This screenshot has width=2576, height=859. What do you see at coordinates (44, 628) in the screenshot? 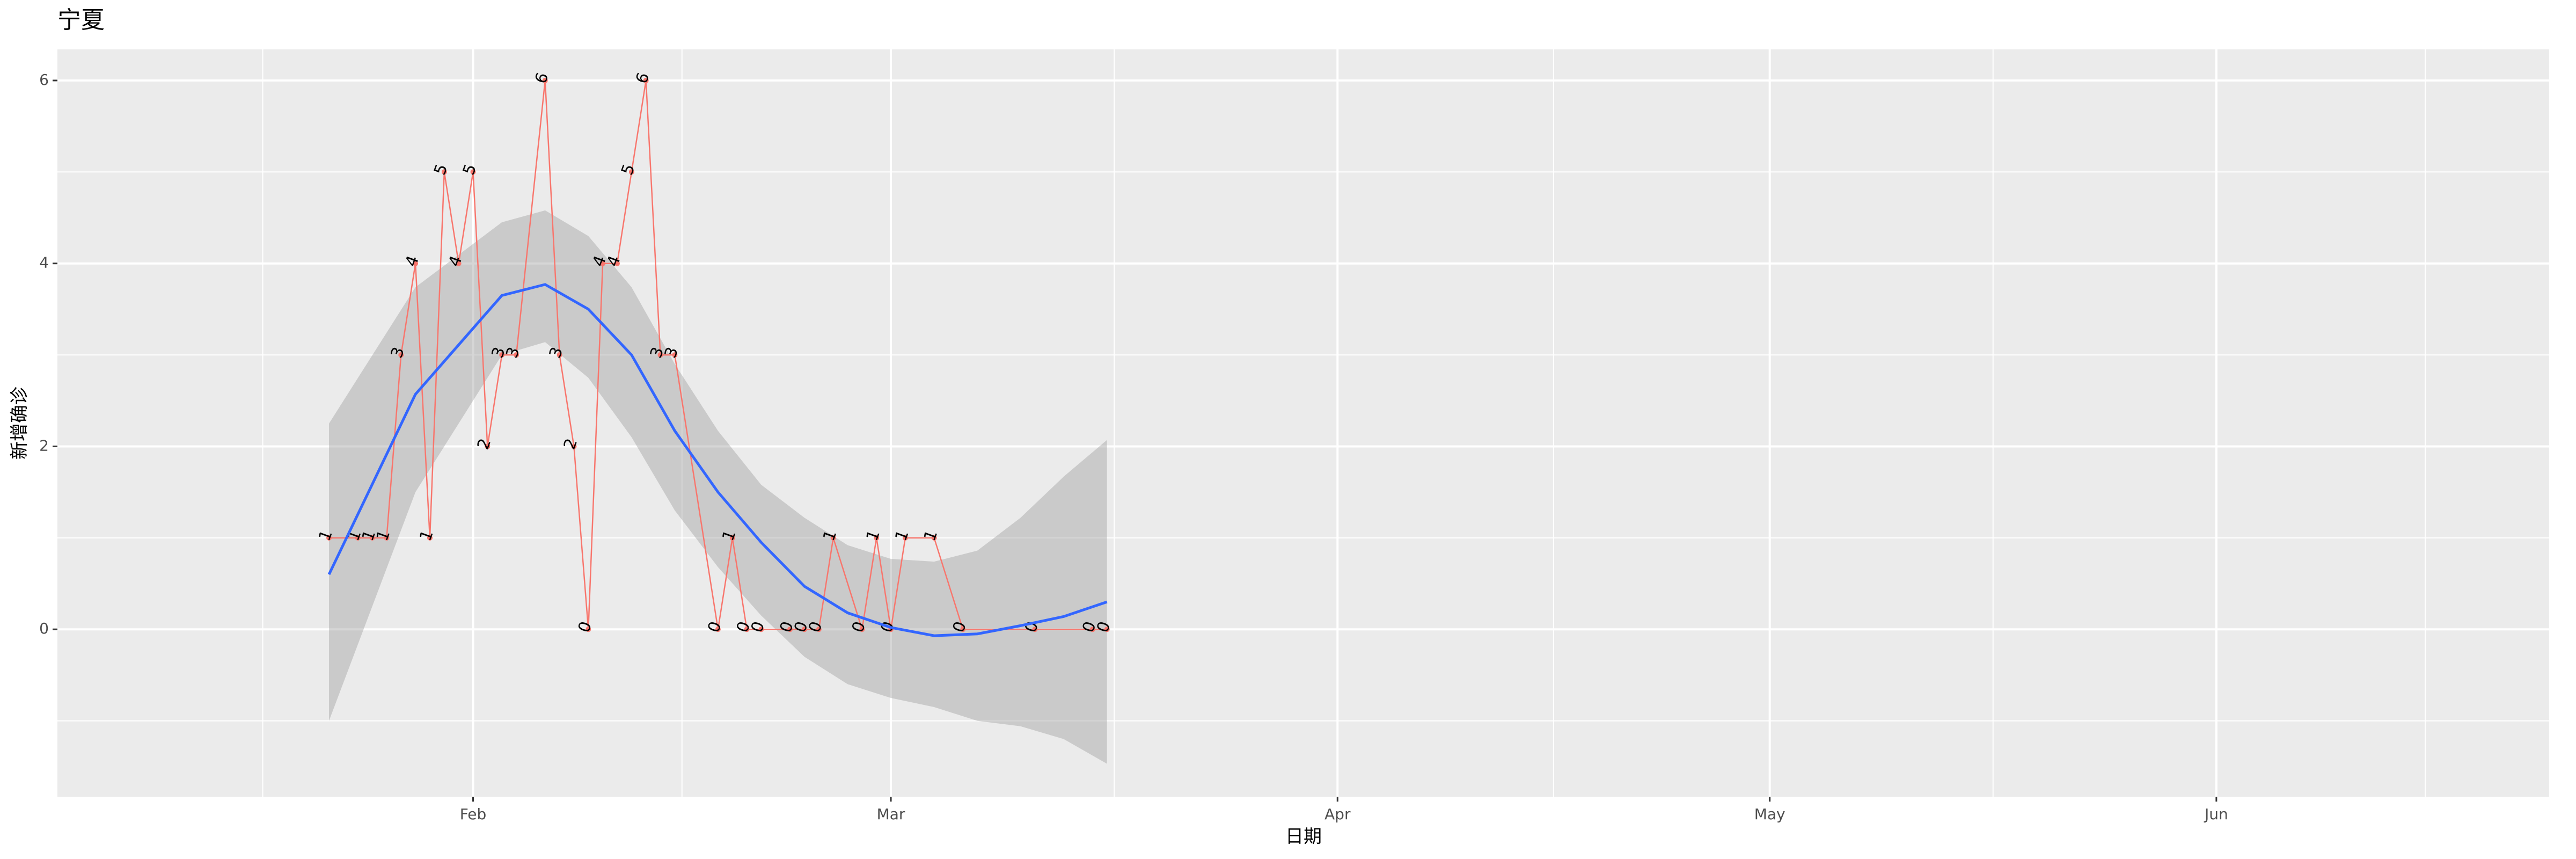
I see `y-tick-label: 0` at bounding box center [44, 628].